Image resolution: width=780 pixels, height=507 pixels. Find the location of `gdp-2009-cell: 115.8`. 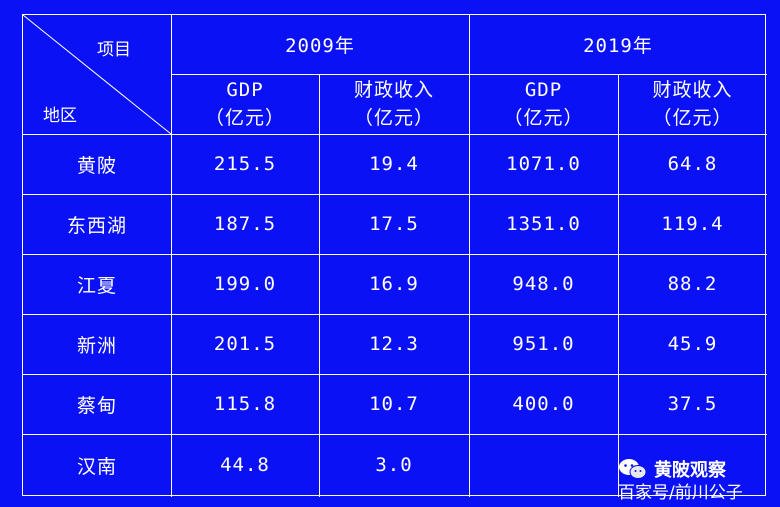

gdp-2009-cell: 115.8 is located at coordinates (245, 404).